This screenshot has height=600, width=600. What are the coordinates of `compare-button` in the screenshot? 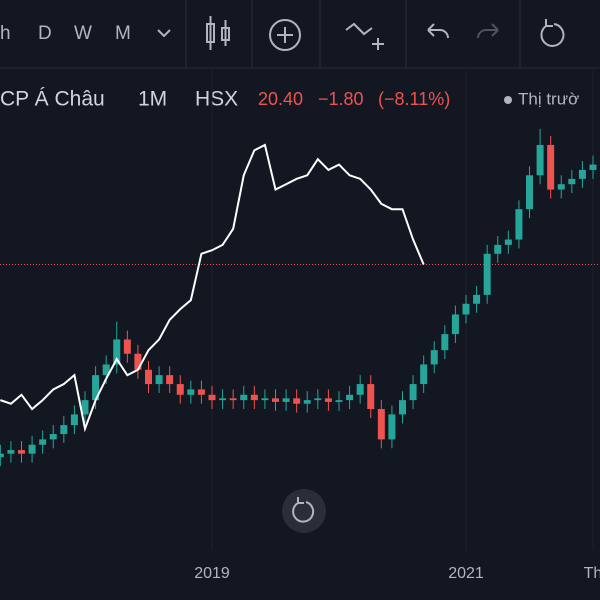 It's located at (364, 36).